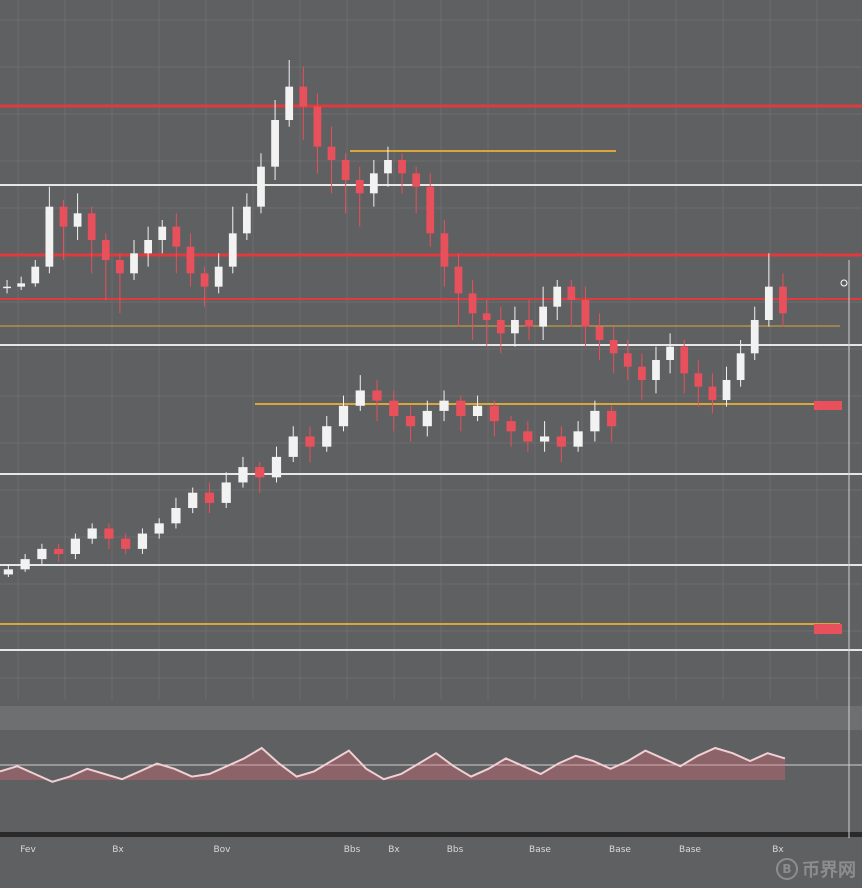 The width and height of the screenshot is (862, 888). I want to click on oscillator-line, so click(393, 764).